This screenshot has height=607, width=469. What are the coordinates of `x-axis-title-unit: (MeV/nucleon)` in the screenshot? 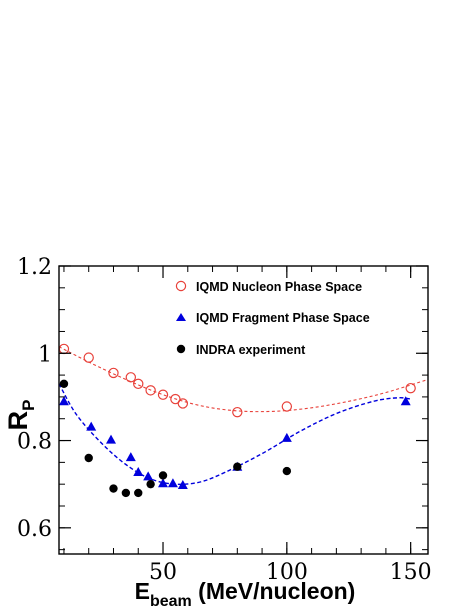 It's located at (274, 591).